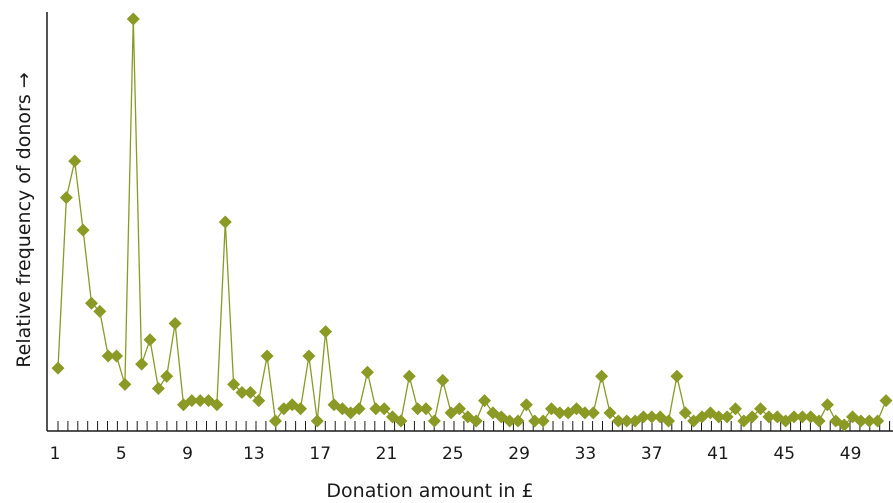  I want to click on x-tick-label: 45, so click(784, 454).